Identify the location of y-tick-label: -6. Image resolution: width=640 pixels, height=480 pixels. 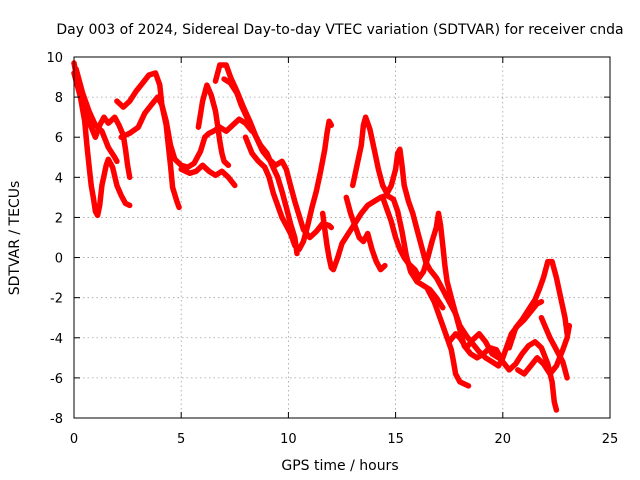
(56, 379).